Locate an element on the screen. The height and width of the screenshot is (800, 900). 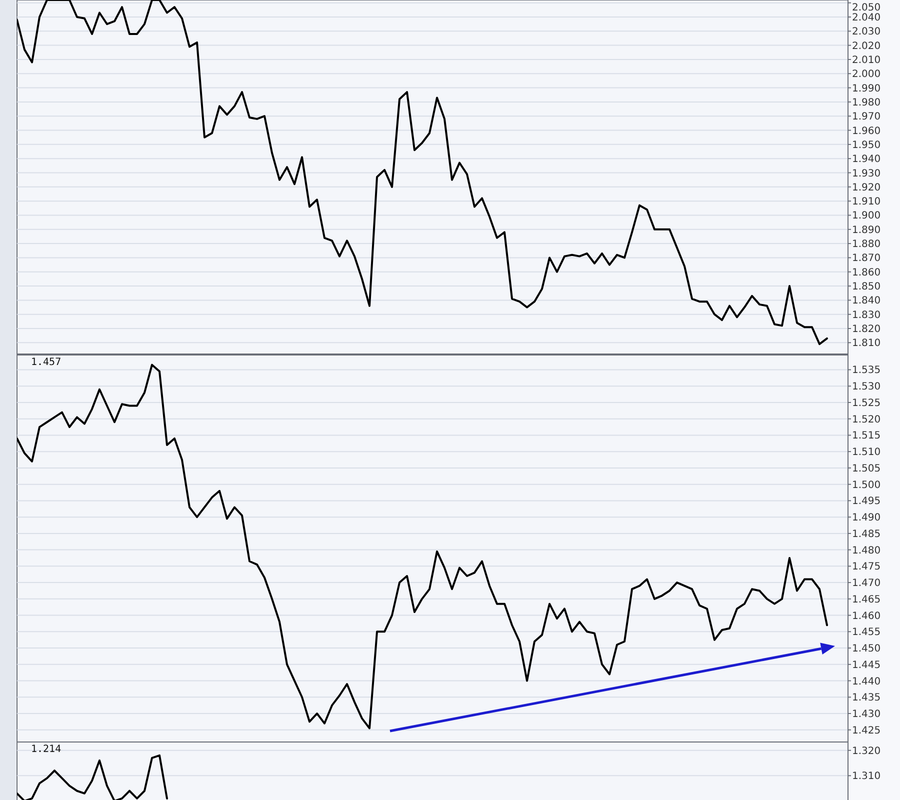
y-tick-label: 2.030 is located at coordinates (866, 32).